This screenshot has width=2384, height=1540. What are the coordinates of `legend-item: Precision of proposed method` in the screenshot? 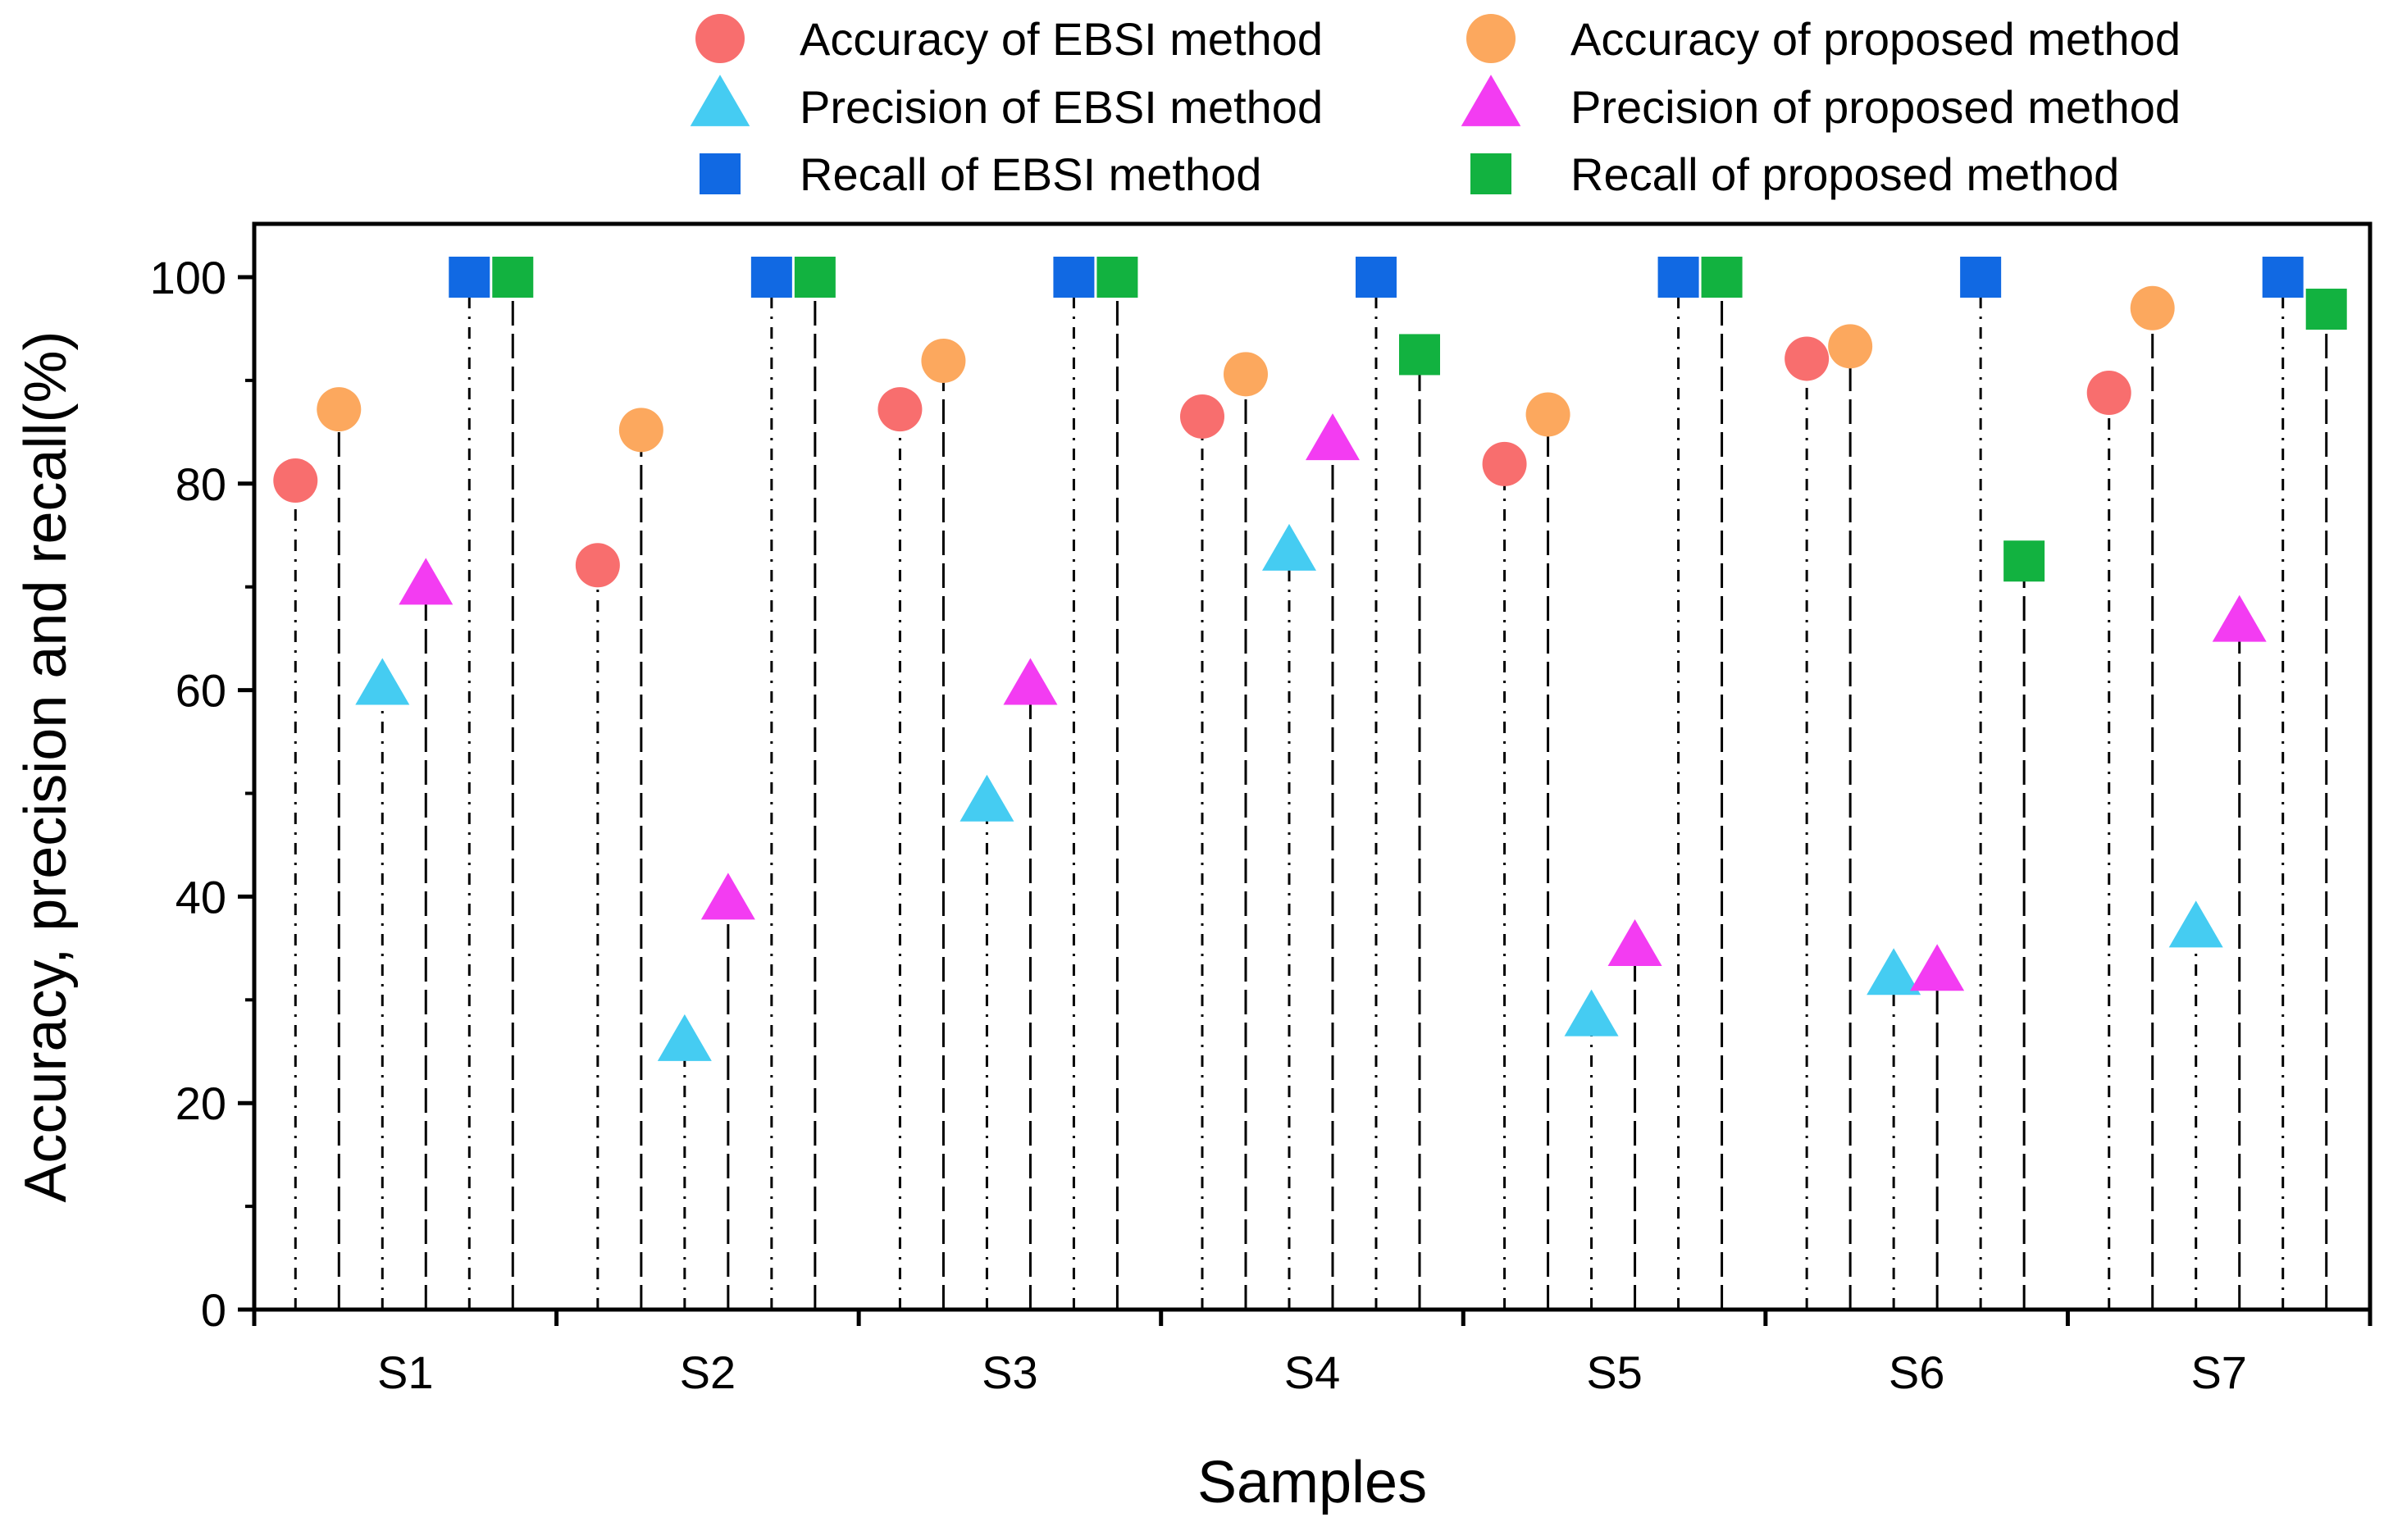 It's located at (1821, 104).